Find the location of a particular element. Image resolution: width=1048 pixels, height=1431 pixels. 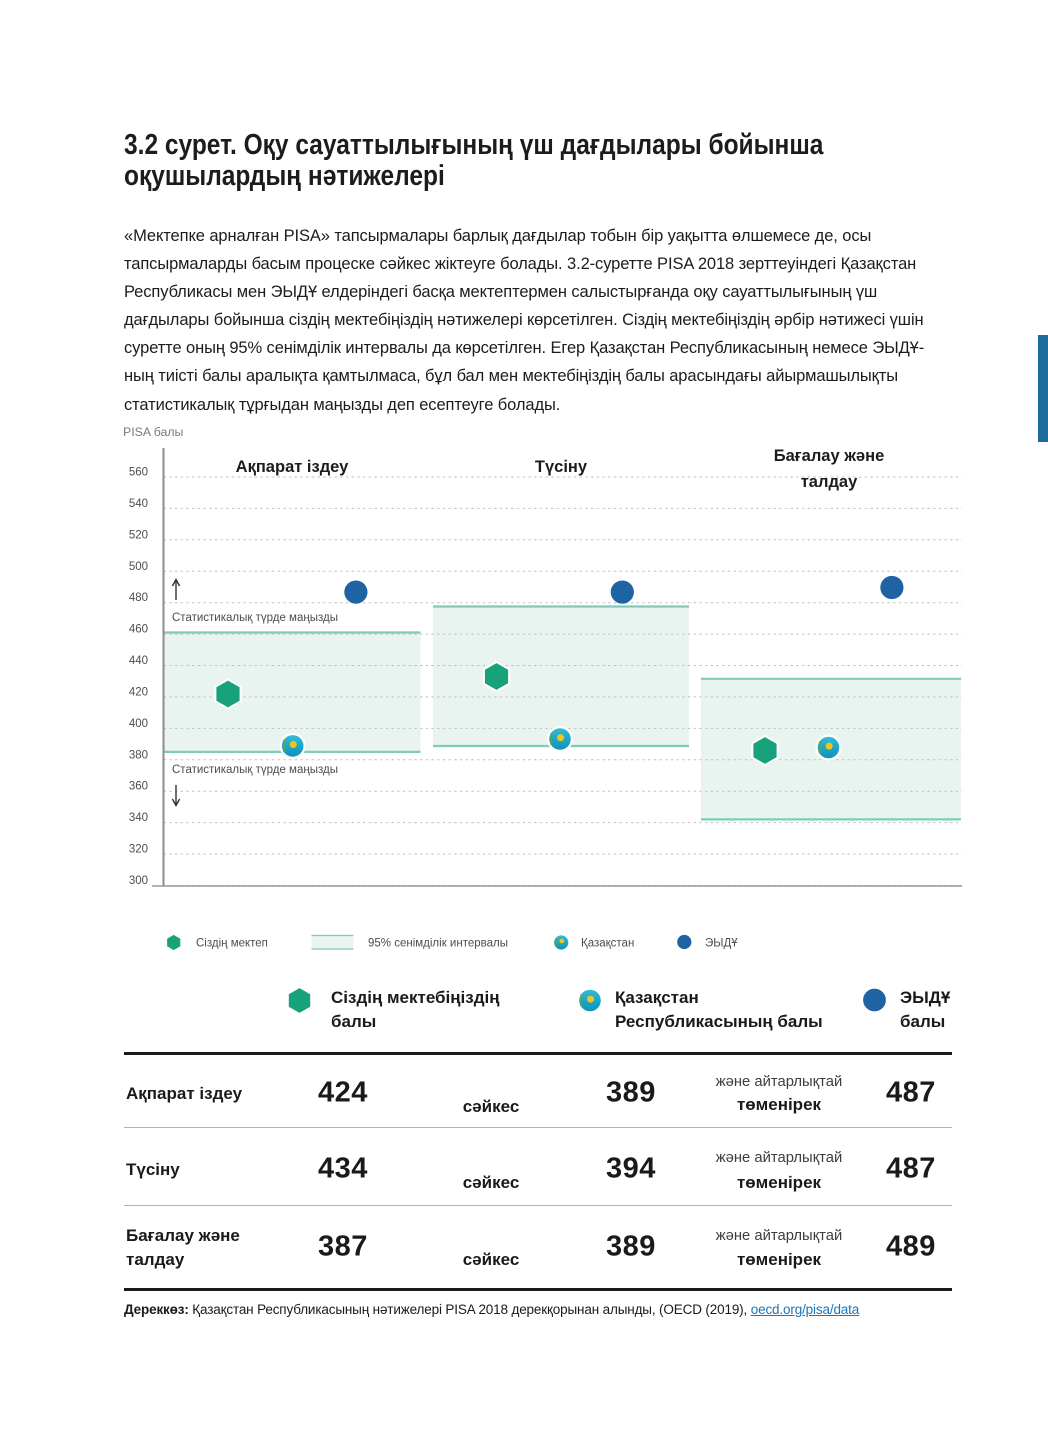

svg-text: Ақпарат іздеу is located at coordinates (292, 467).